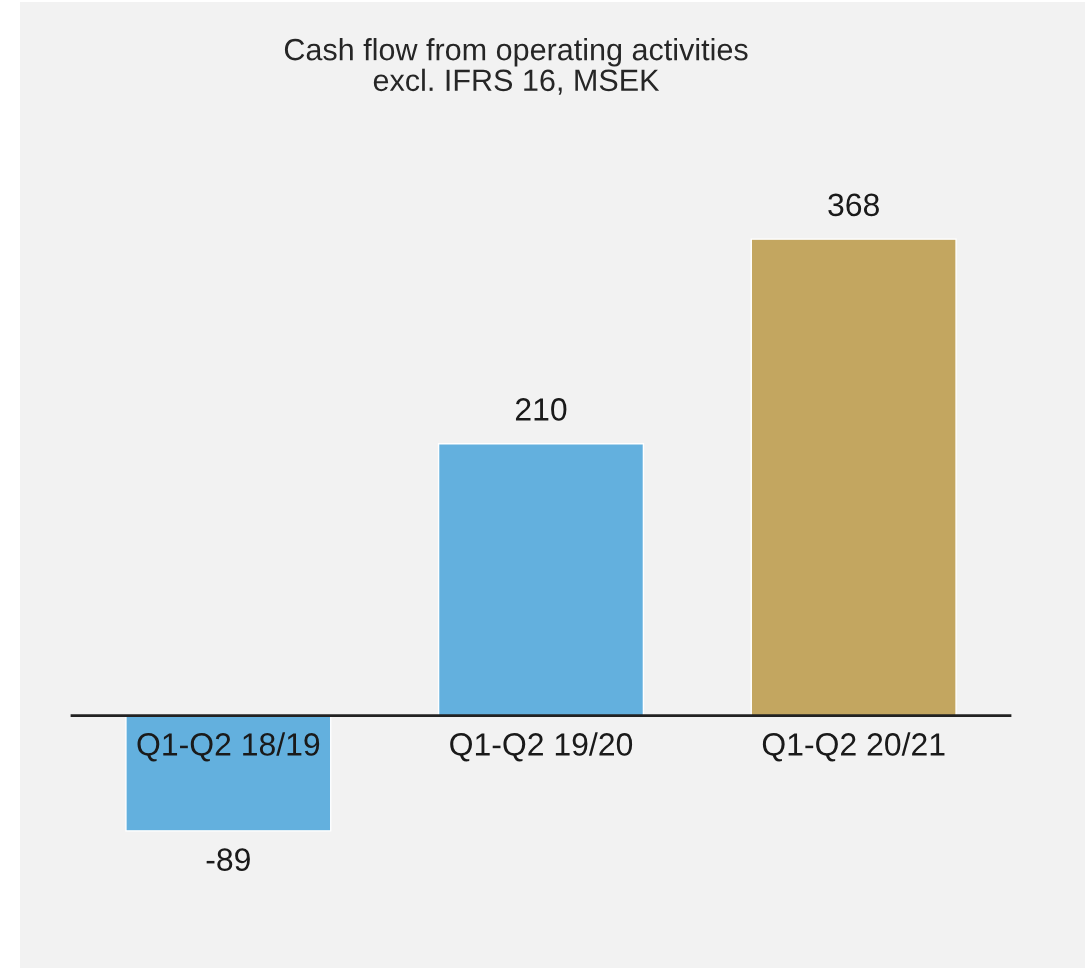  What do you see at coordinates (228, 747) in the screenshot?
I see `x-tick-label: Q1-Q2 18/19` at bounding box center [228, 747].